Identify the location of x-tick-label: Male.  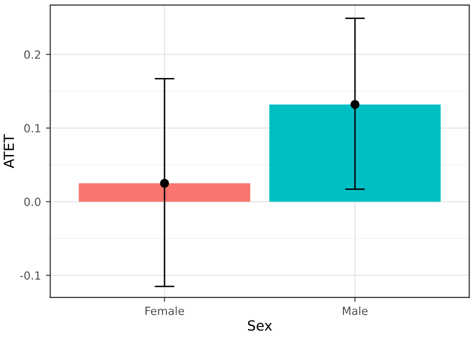
(355, 311).